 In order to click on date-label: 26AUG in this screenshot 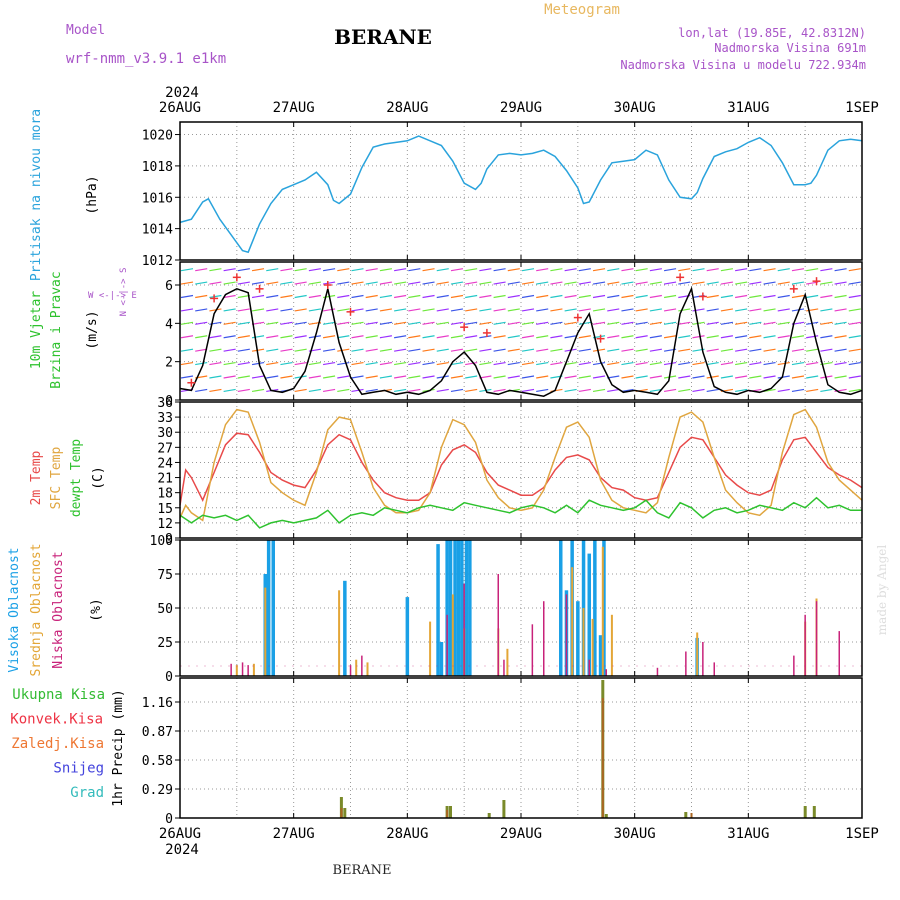, I will do `click(180, 108)`.